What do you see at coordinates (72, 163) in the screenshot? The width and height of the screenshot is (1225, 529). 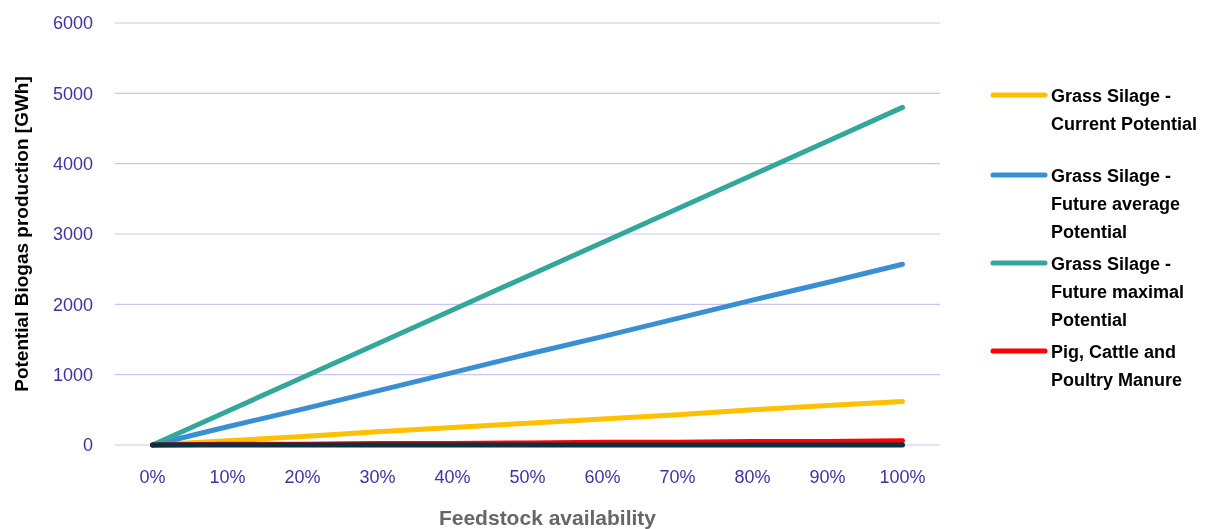 I see `y-tick-label: 4000` at bounding box center [72, 163].